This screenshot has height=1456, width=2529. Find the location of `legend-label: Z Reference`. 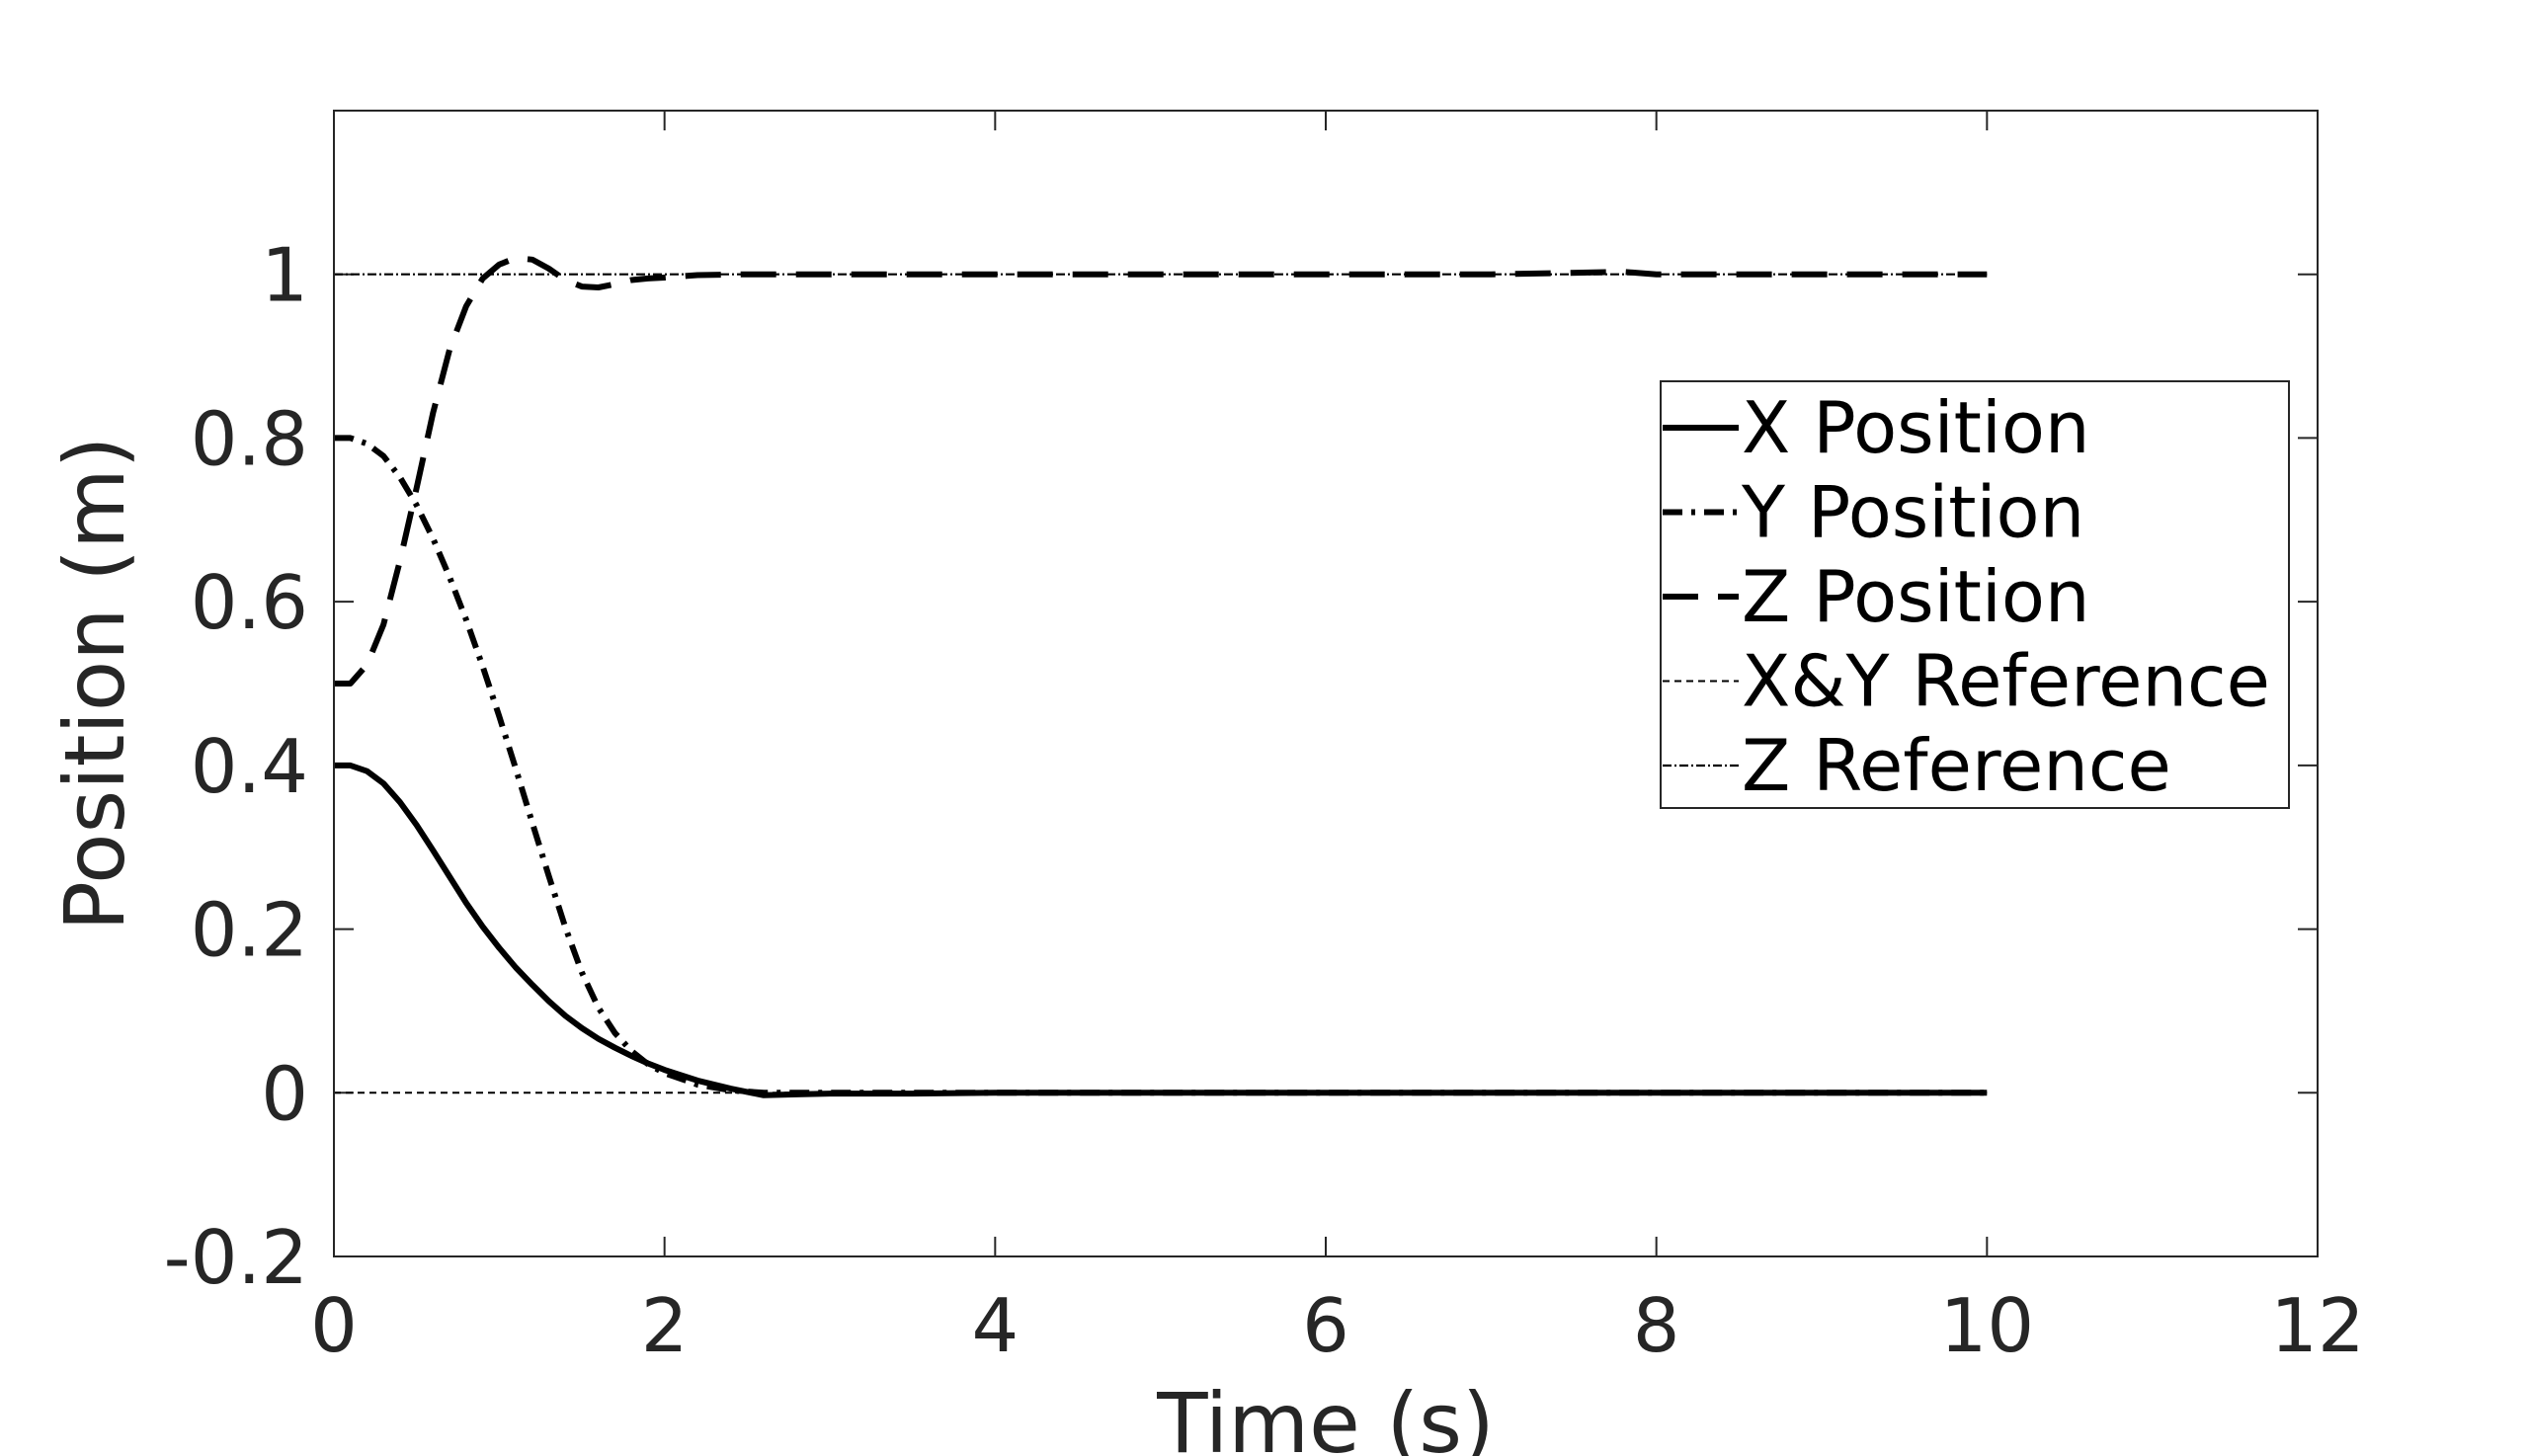

legend-label: Z Reference is located at coordinates (1957, 765).